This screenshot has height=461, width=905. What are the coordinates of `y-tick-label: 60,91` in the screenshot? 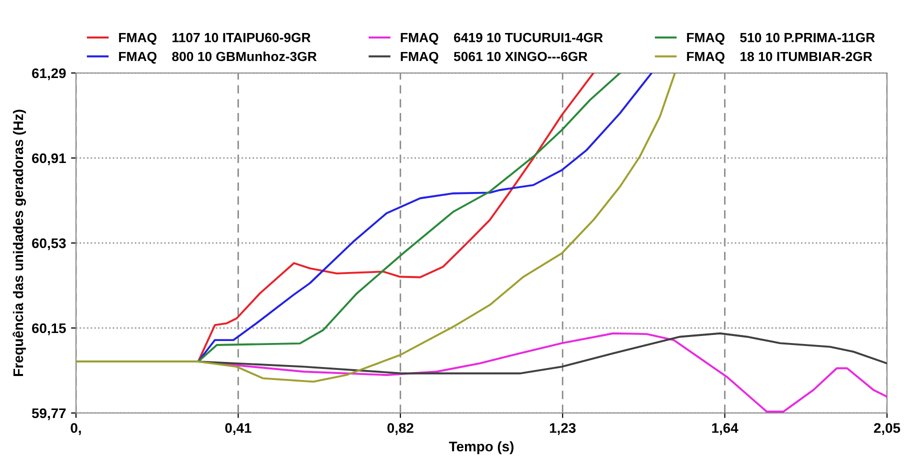 It's located at (49, 159).